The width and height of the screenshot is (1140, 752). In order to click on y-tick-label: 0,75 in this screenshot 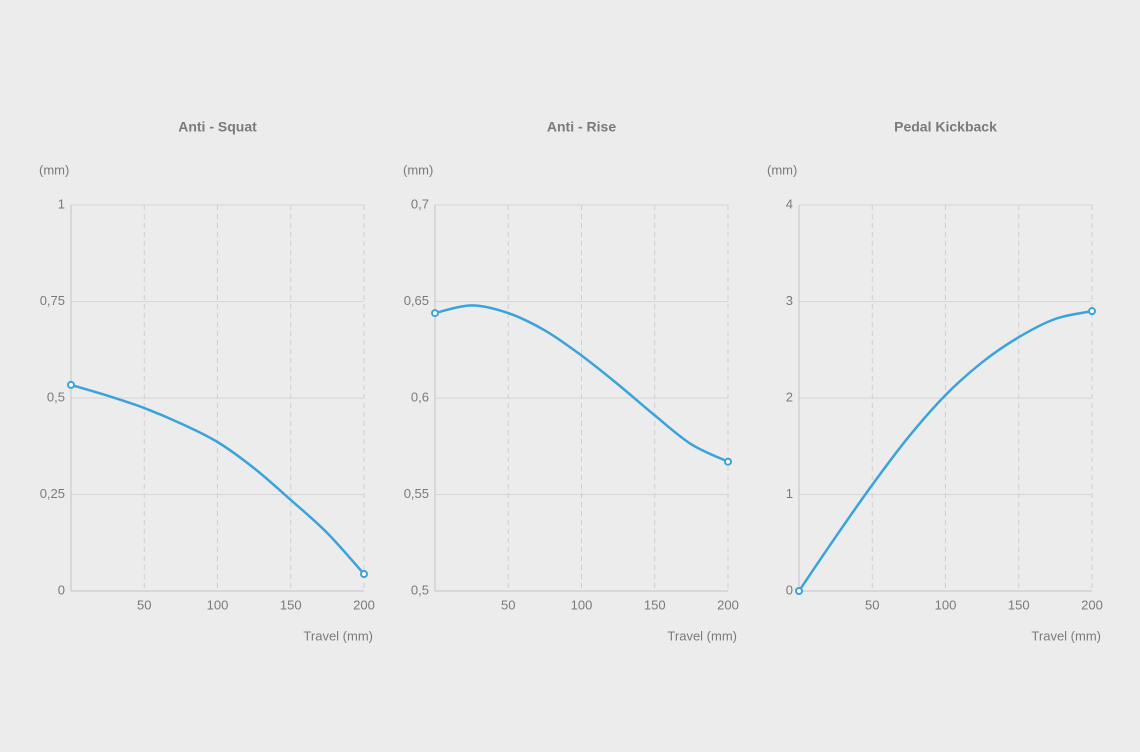, I will do `click(52, 300)`.